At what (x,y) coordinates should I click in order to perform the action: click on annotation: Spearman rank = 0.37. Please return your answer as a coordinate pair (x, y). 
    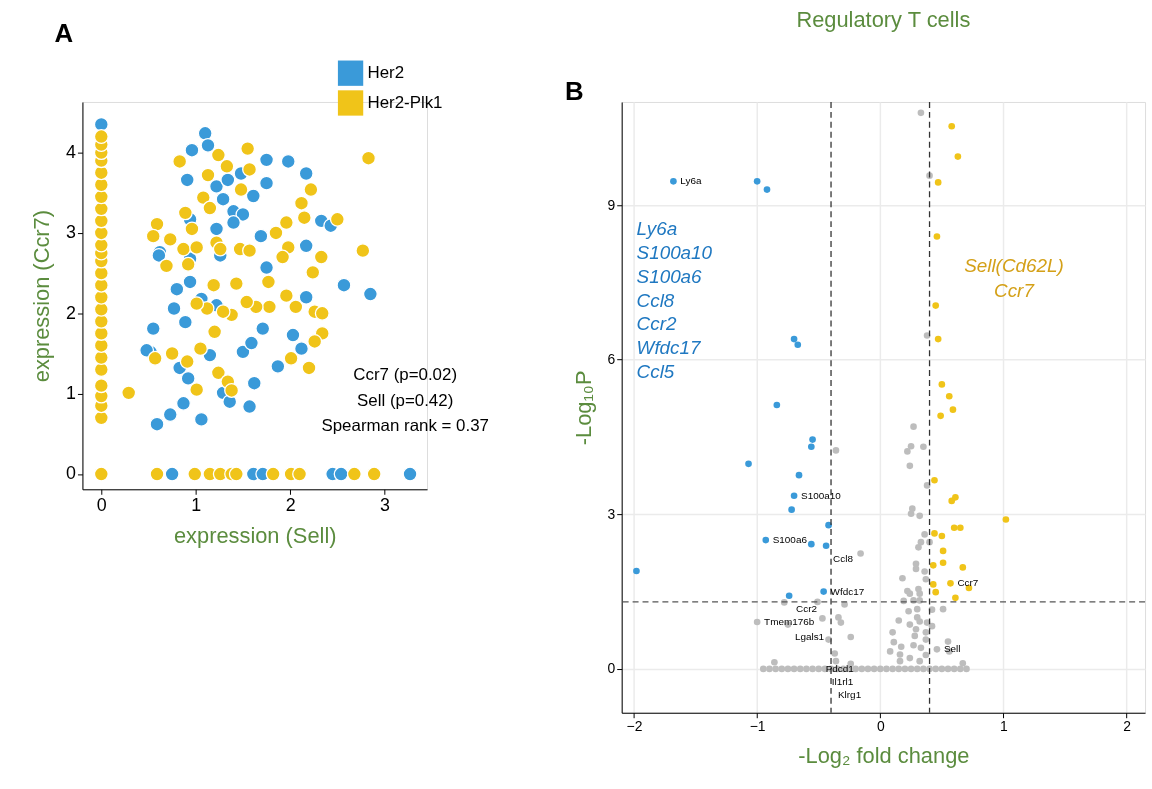
    Looking at the image, I should click on (405, 425).